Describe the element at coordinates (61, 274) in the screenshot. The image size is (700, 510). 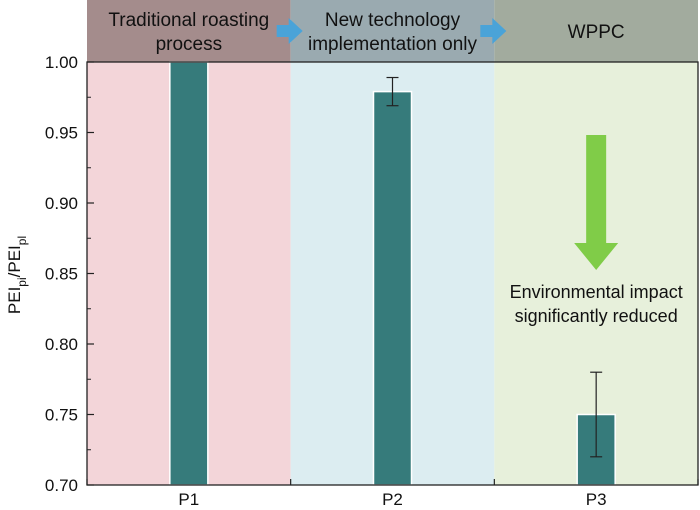
I see `y-tick-label: 0.85` at that location.